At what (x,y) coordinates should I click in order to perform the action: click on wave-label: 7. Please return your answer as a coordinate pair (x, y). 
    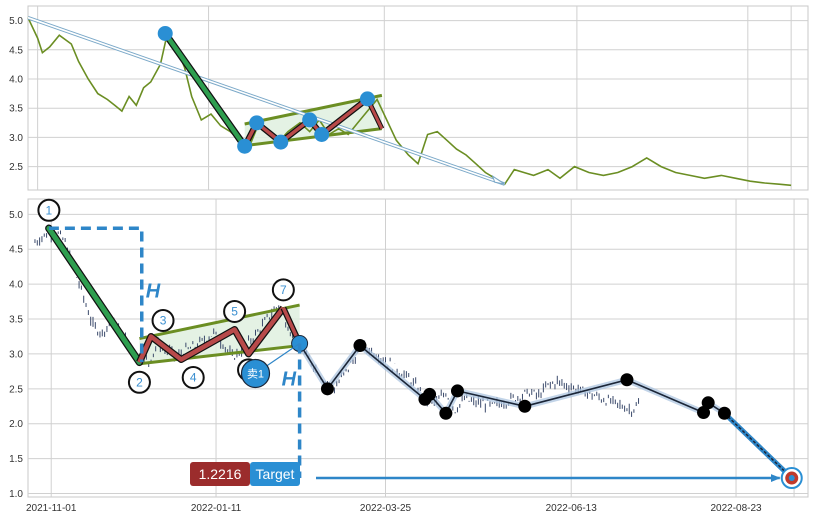
    Looking at the image, I should click on (283, 290).